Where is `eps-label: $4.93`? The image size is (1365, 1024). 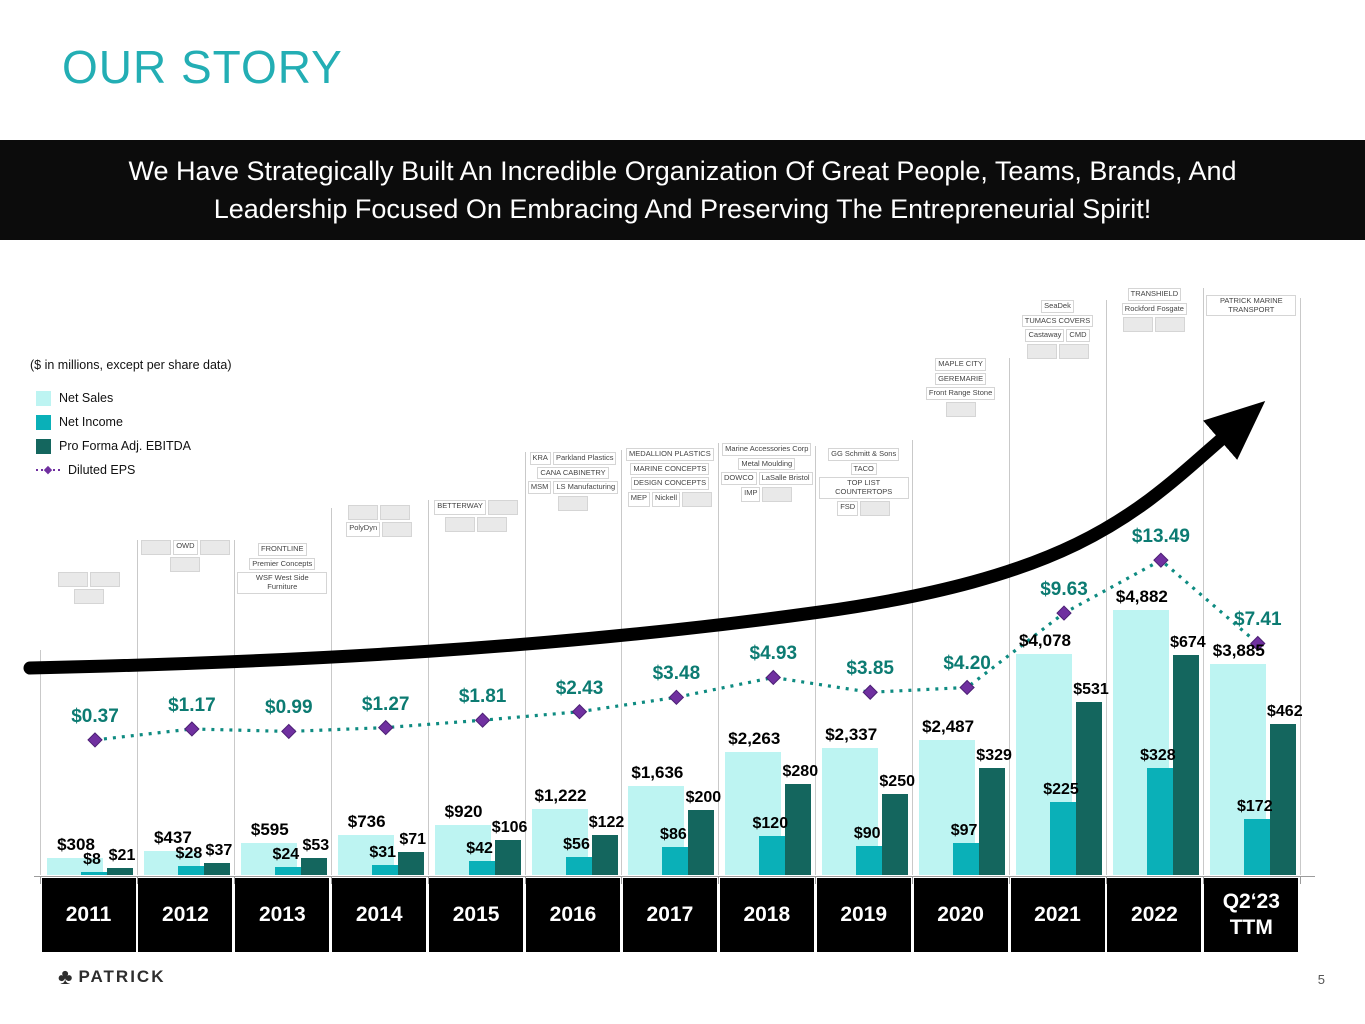 eps-label: $4.93 is located at coordinates (773, 654).